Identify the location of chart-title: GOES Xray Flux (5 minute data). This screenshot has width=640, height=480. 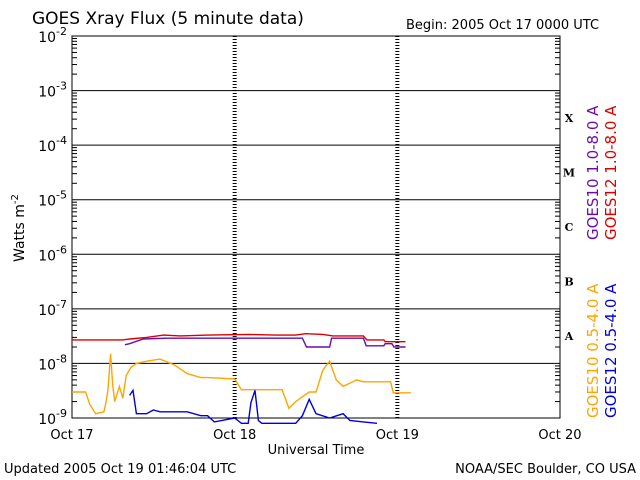
(168, 19).